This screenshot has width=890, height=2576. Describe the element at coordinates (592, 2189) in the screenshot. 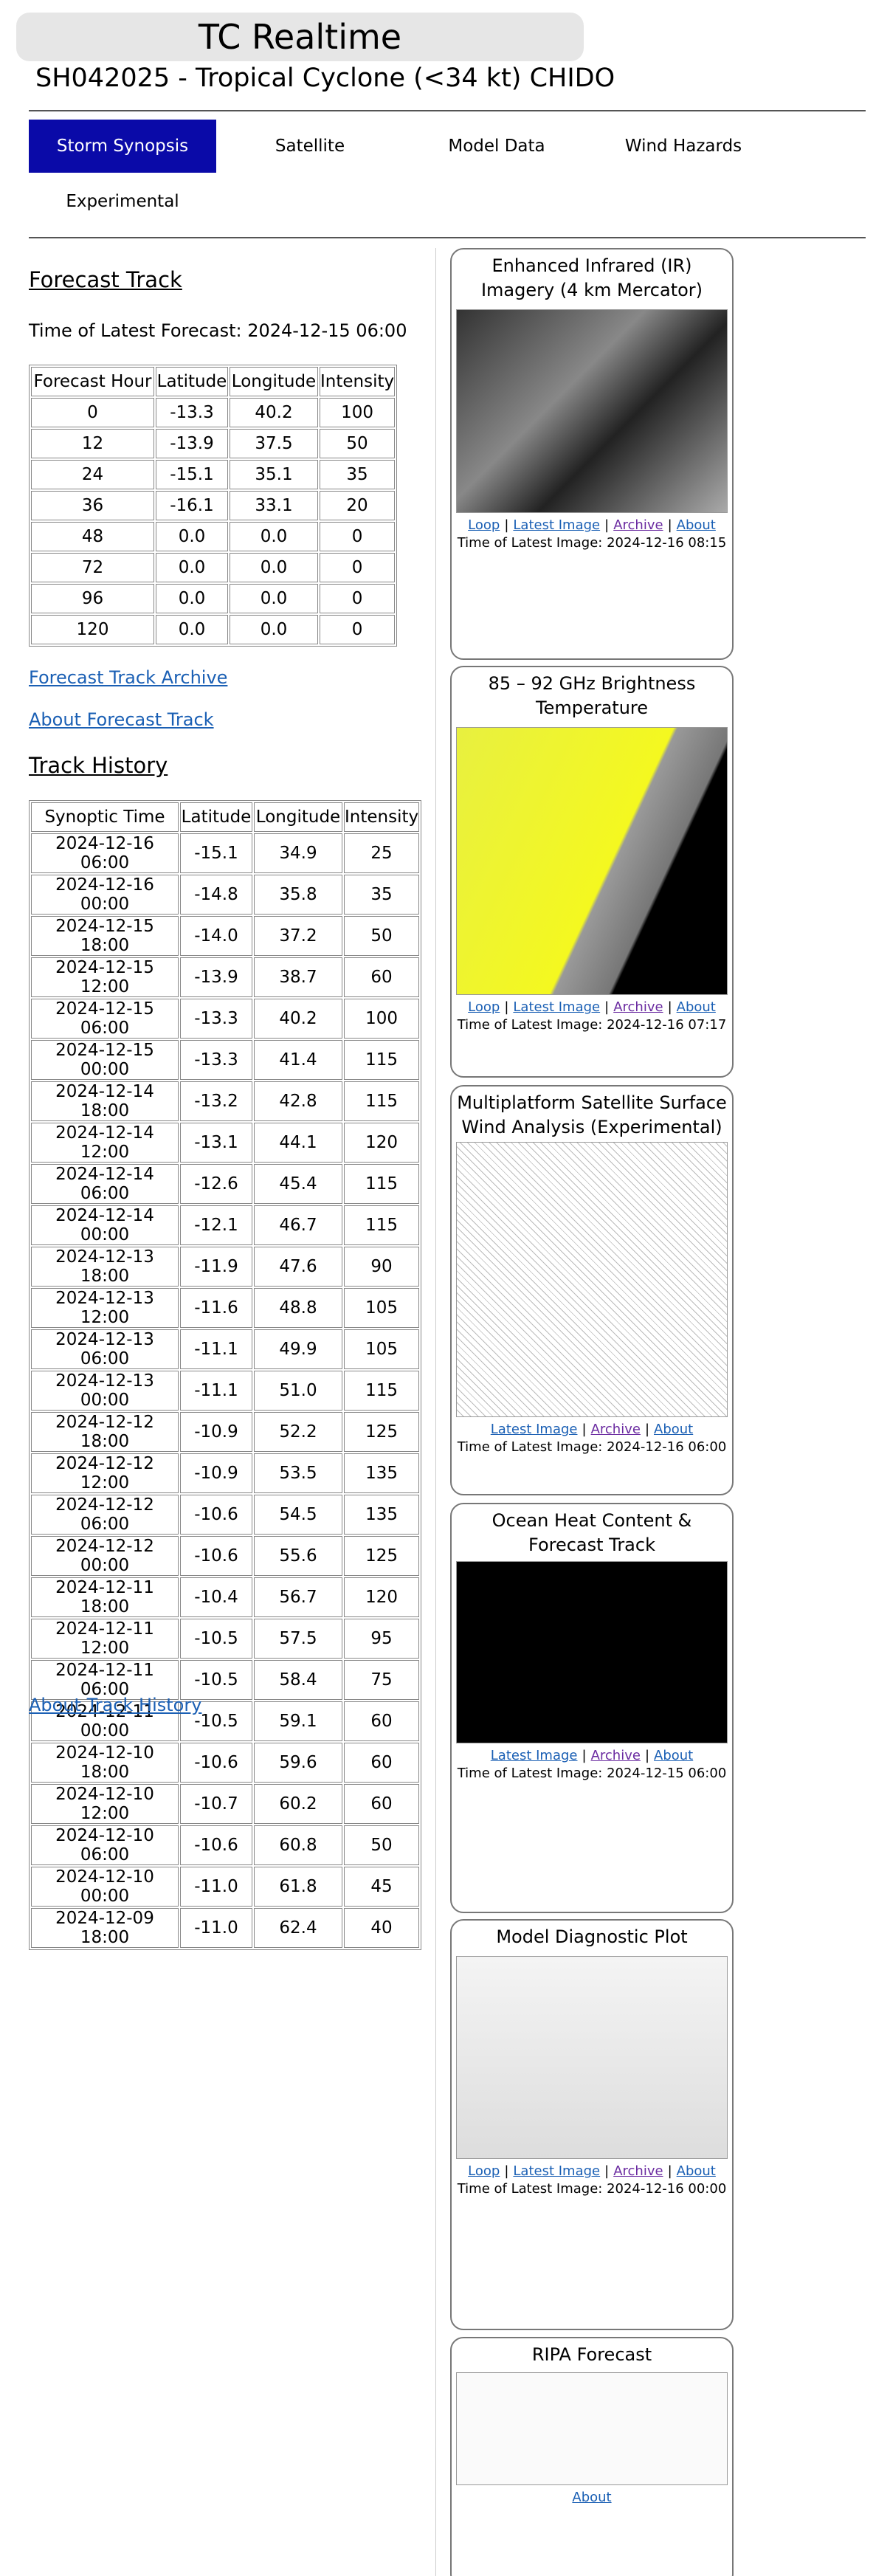

I see `image-time: Time of Latest Image: 2024-12-16 00:00` at that location.